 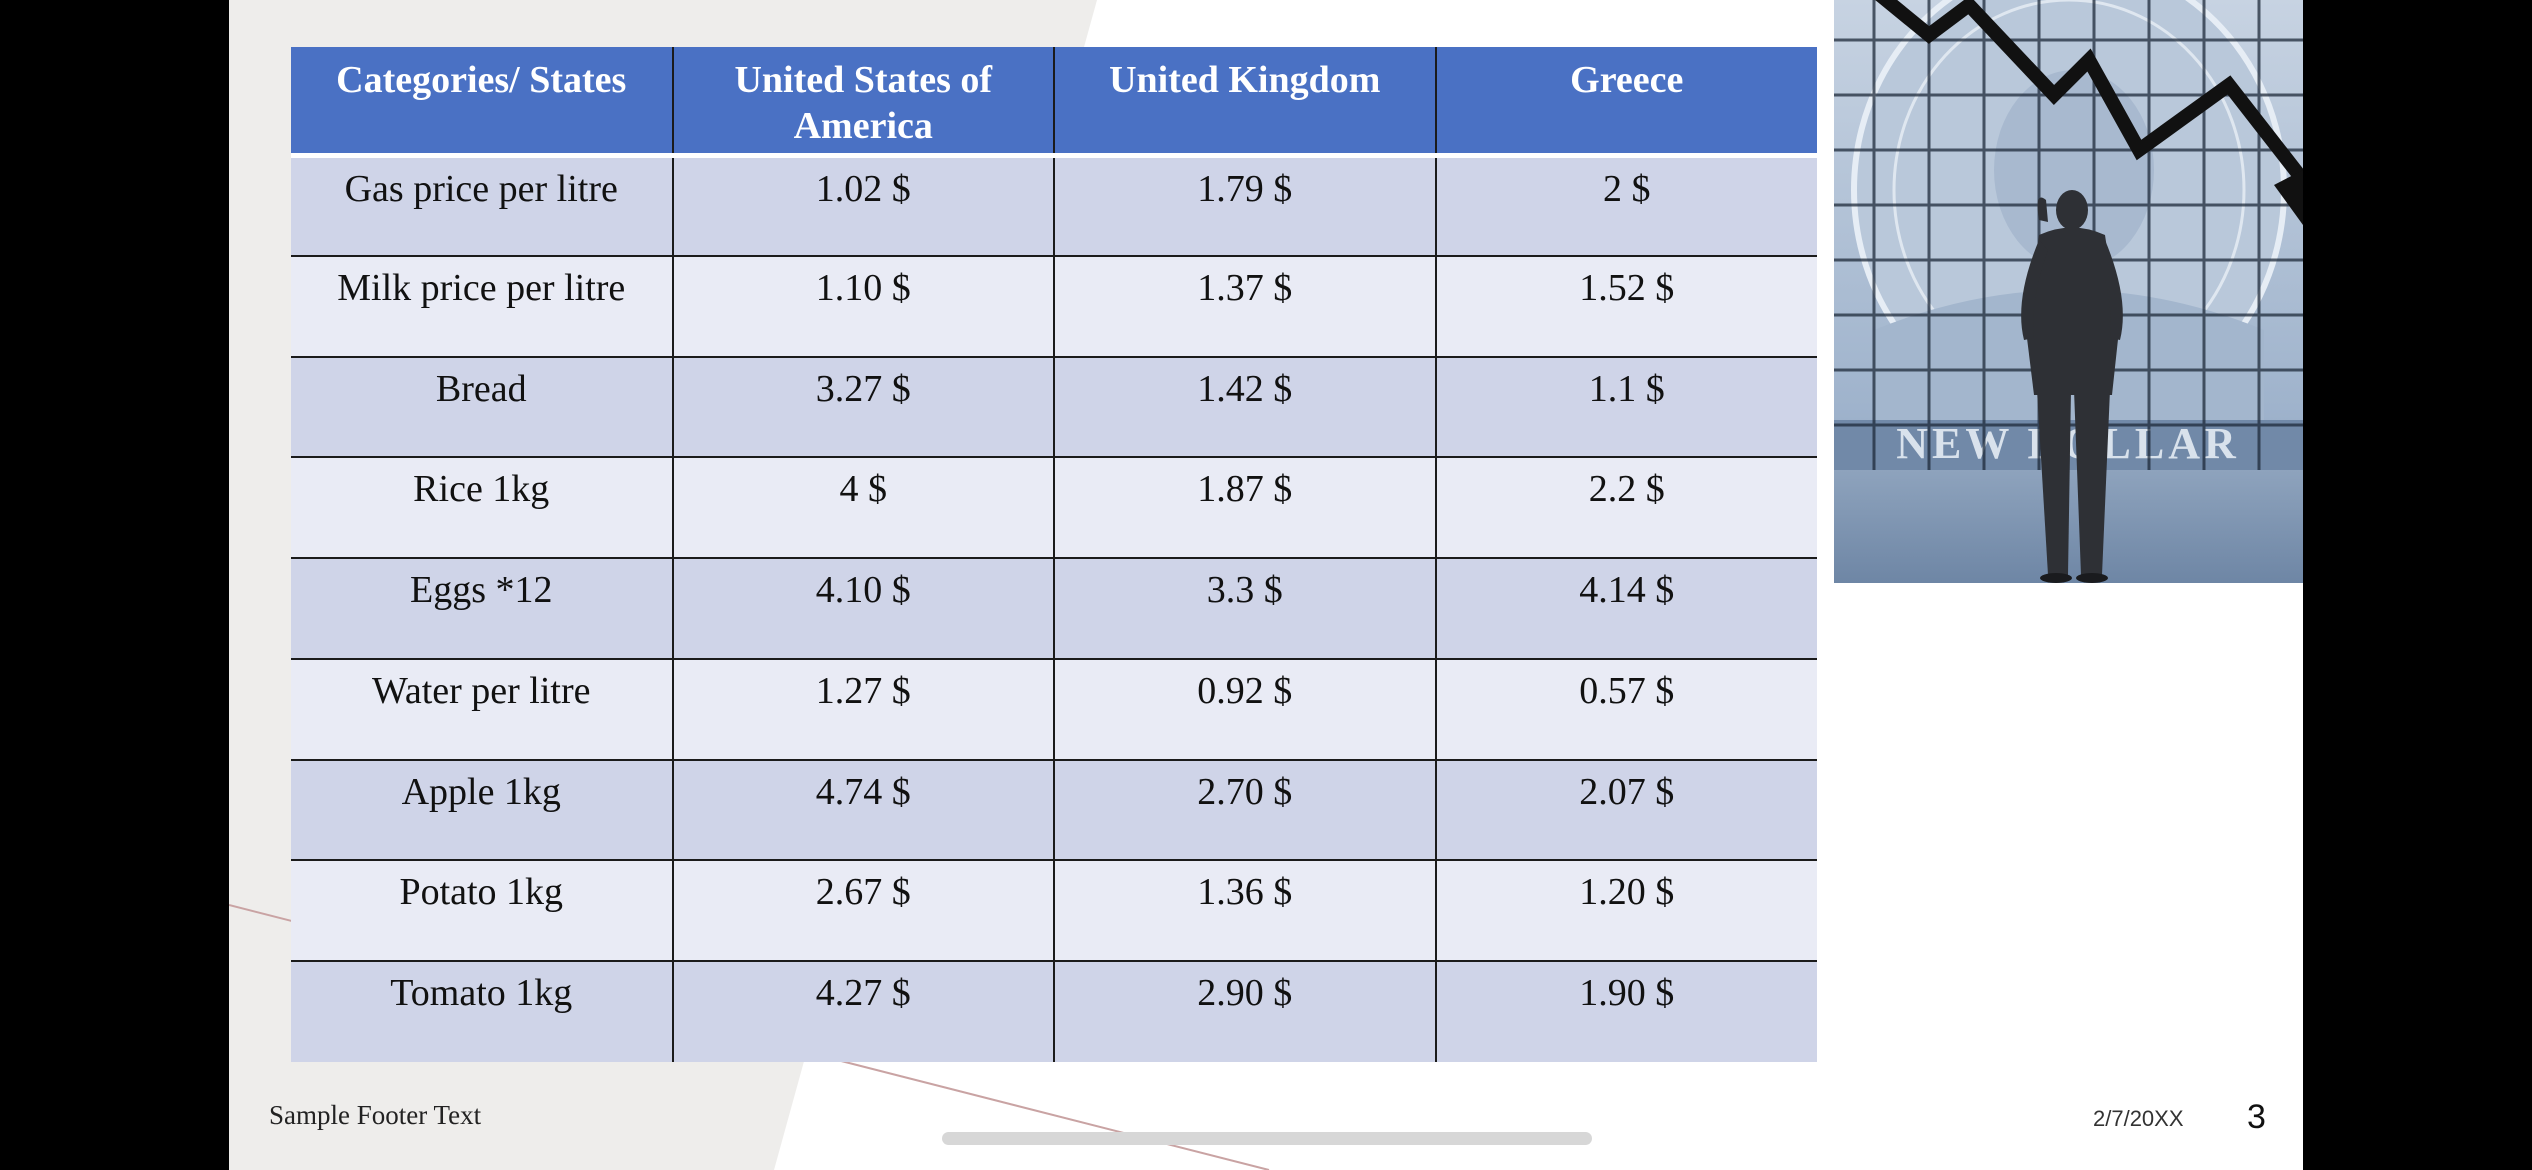 What do you see at coordinates (1625, 507) in the screenshot?
I see `cell-greece: 2.2 $` at bounding box center [1625, 507].